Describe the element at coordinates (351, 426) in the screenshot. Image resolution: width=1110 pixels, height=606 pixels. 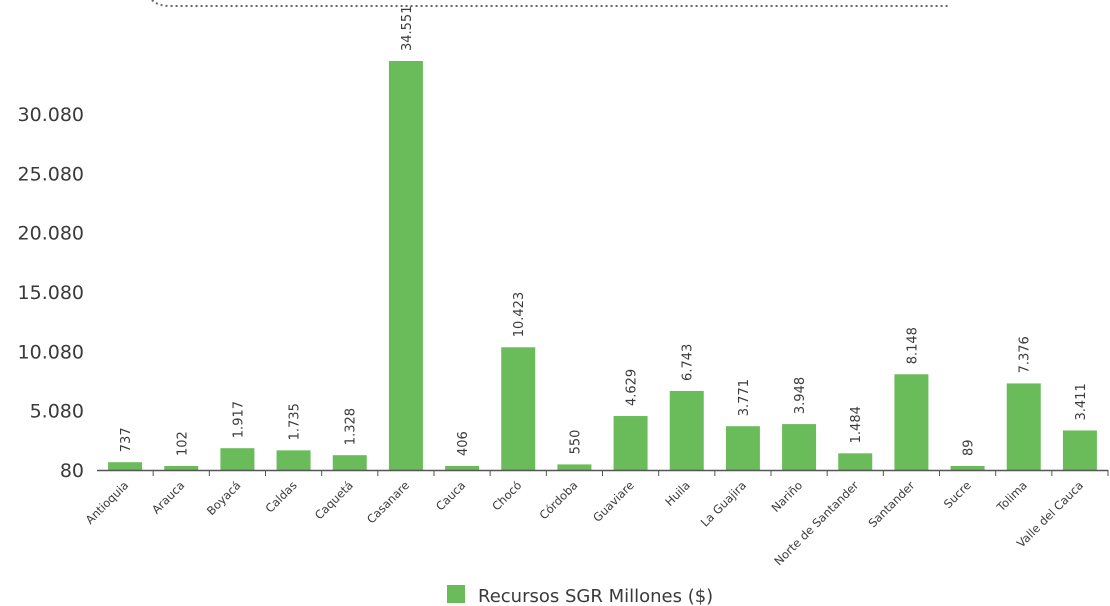
I see `data-label: 1.328` at that location.